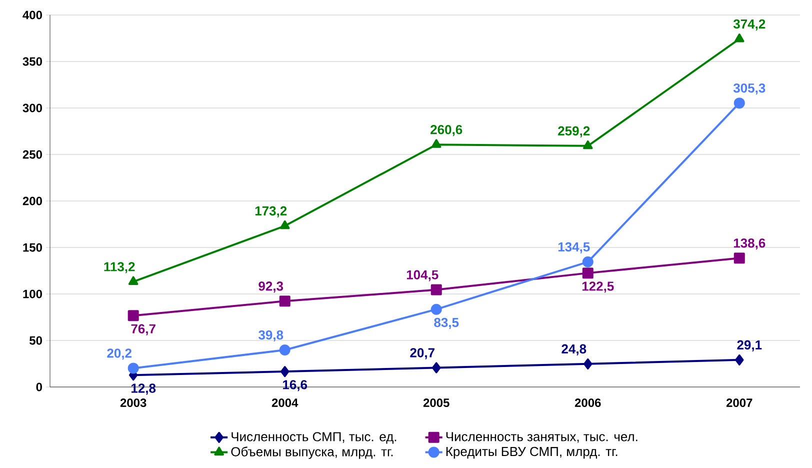 Image resolution: width=812 pixels, height=468 pixels. I want to click on data-label: 134,5, so click(574, 248).